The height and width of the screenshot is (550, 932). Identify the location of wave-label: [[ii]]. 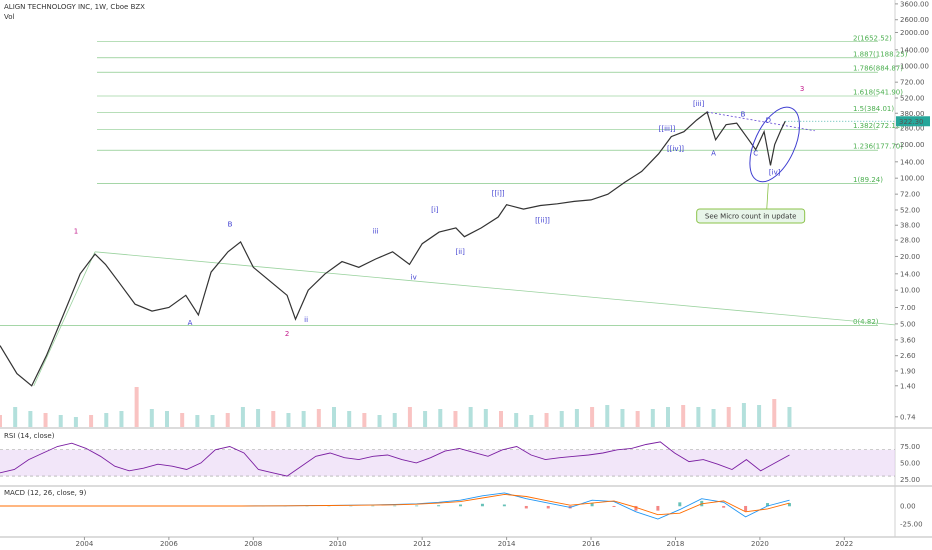
(542, 221).